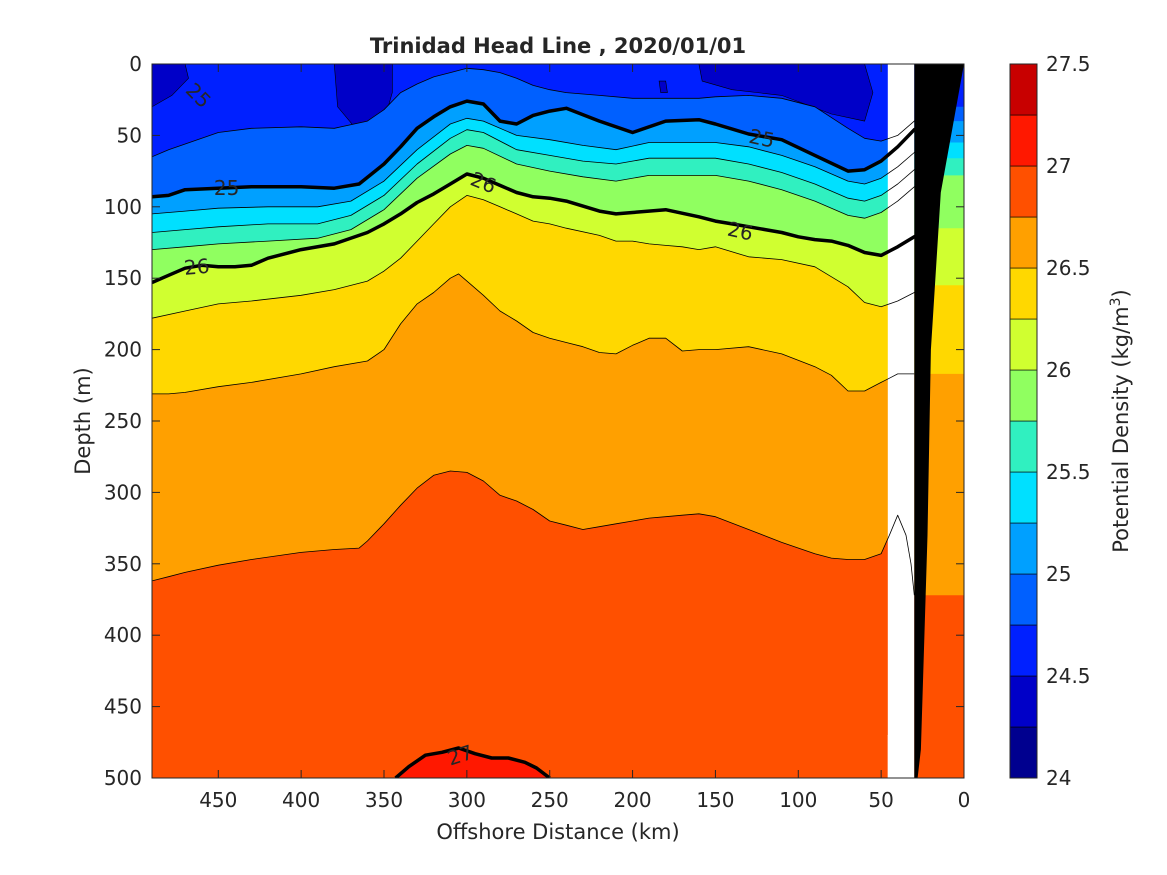 The height and width of the screenshot is (875, 1167). What do you see at coordinates (129, 135) in the screenshot?
I see `y-tick-label: 50` at bounding box center [129, 135].